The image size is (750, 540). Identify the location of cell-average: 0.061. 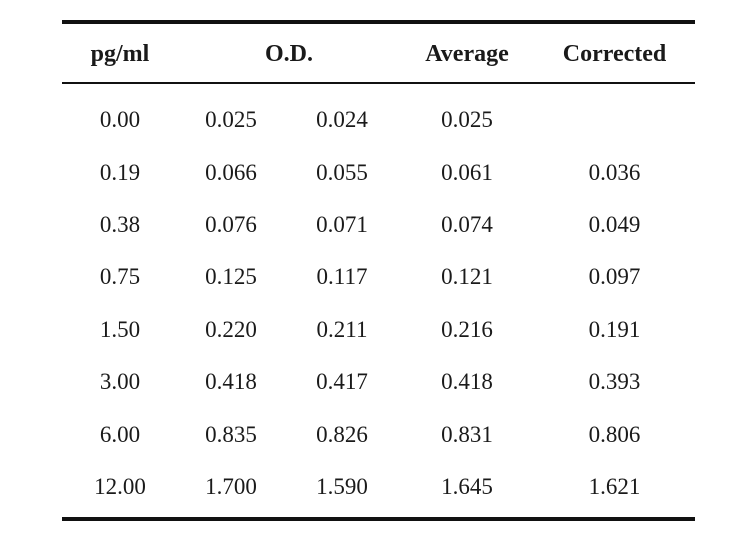
(467, 172).